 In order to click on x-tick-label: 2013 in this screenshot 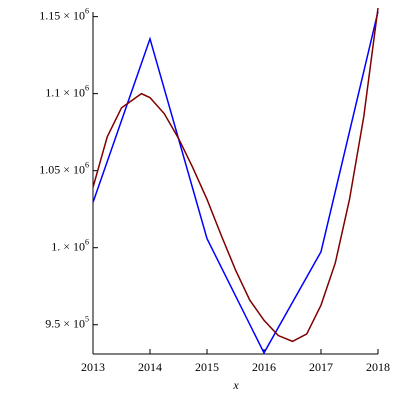, I will do `click(93, 367)`.